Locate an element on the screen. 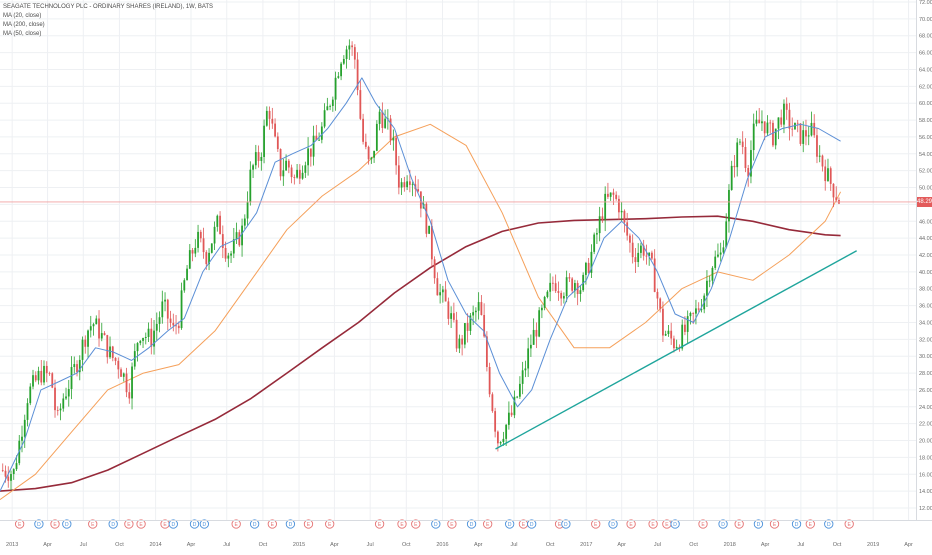 This screenshot has width=932, height=555. y-axis-panel is located at coordinates (924, 275).